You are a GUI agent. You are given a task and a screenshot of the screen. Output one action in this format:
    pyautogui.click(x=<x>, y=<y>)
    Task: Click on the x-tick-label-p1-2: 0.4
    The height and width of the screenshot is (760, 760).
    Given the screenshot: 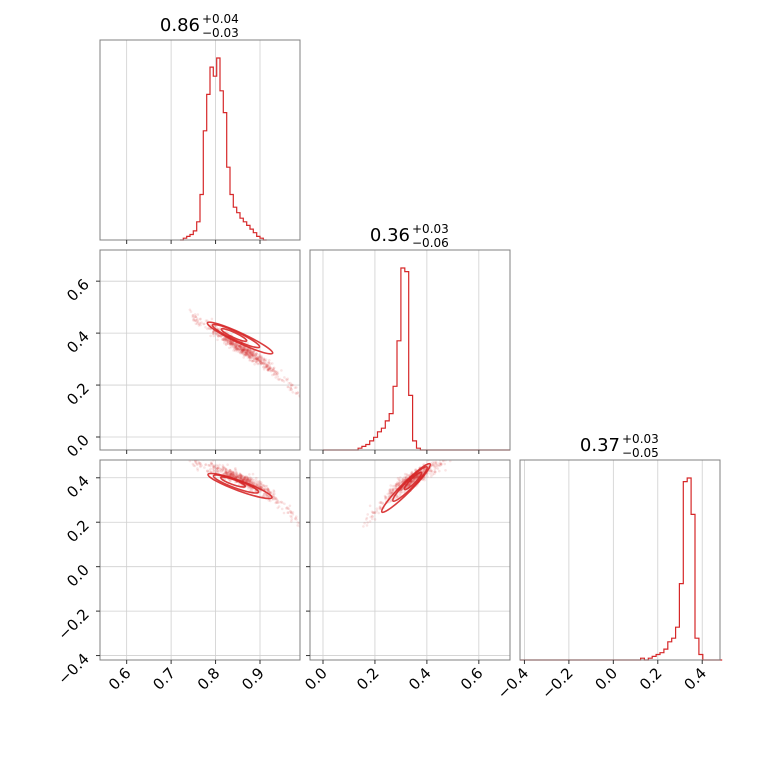 What is the action you would take?
    pyautogui.click(x=420, y=679)
    